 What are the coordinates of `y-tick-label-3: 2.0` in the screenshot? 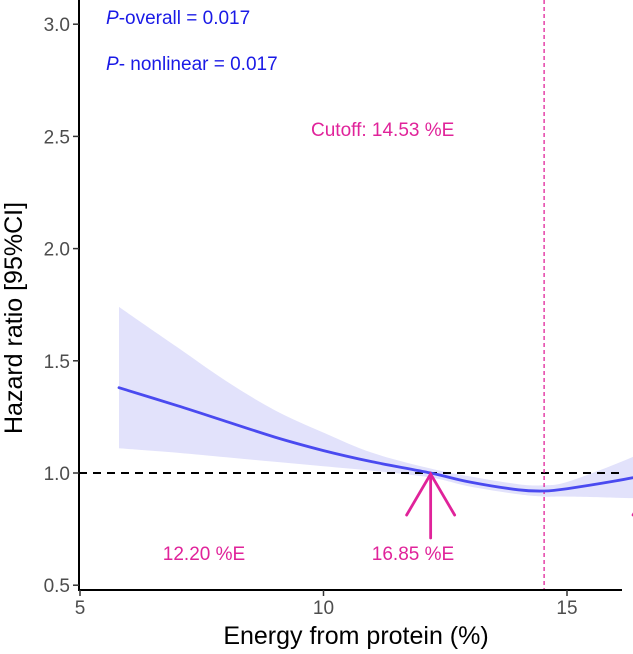 It's located at (57, 250).